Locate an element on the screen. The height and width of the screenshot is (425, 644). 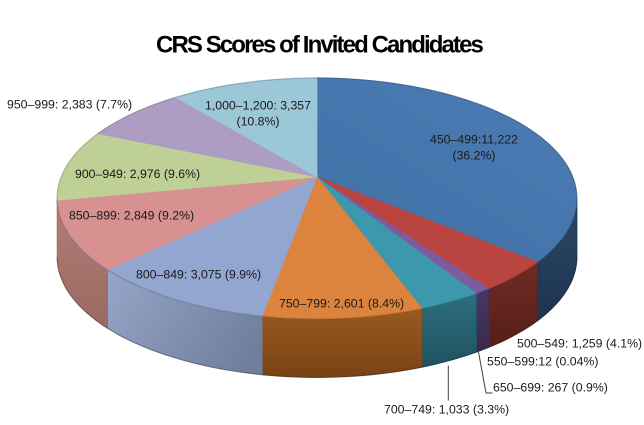
svg-text:CRS Scores of Invited Candidat: CRS Scores of Invited Candidates is located at coordinates (320, 45).